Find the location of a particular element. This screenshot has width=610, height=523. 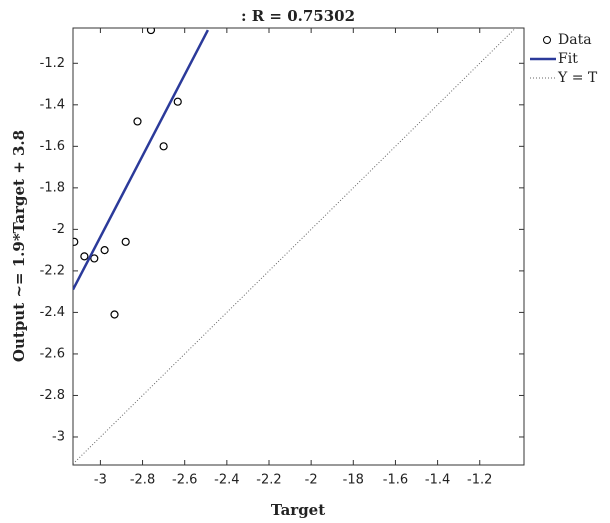

y-tick-label: -2.8 is located at coordinates (52, 395).